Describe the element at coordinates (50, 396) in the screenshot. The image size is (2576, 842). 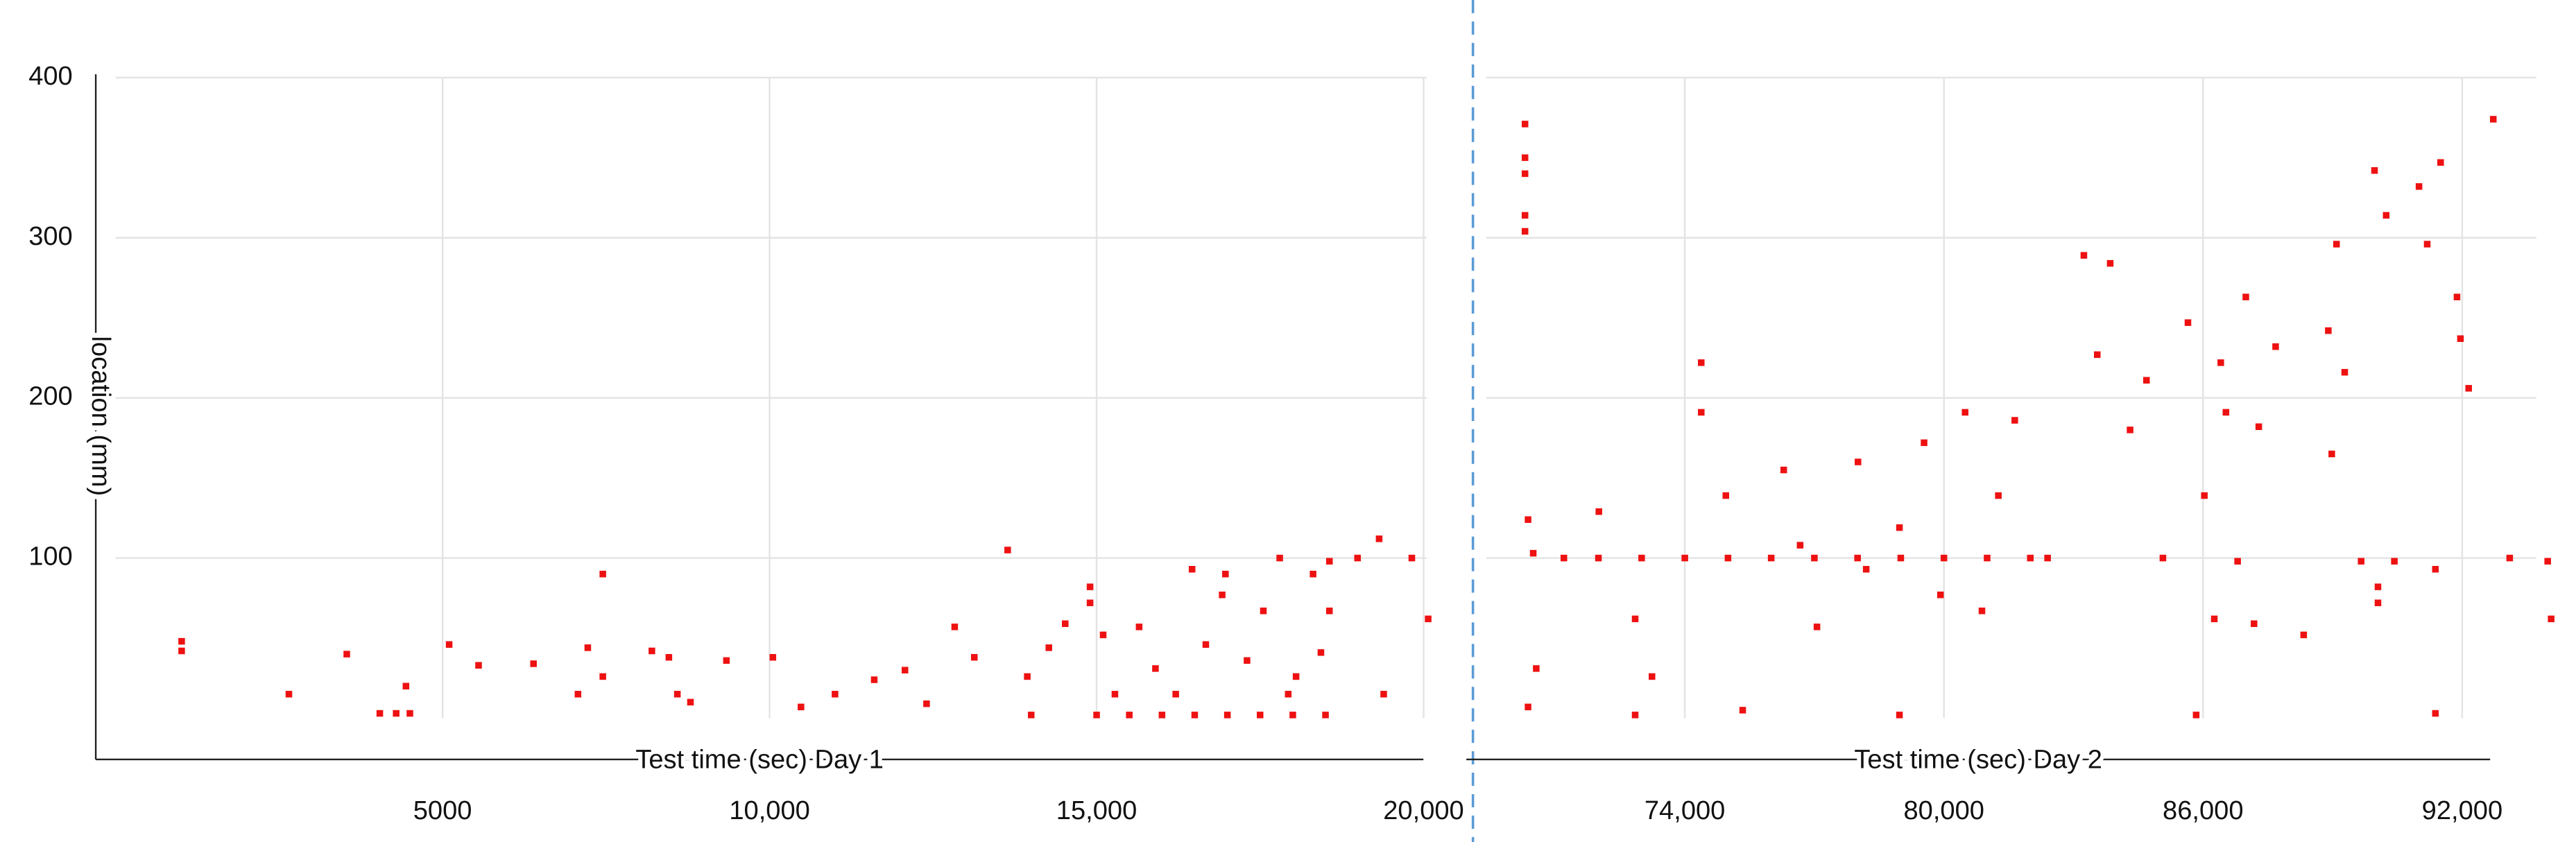
I see `y-tick-label: 200` at that location.